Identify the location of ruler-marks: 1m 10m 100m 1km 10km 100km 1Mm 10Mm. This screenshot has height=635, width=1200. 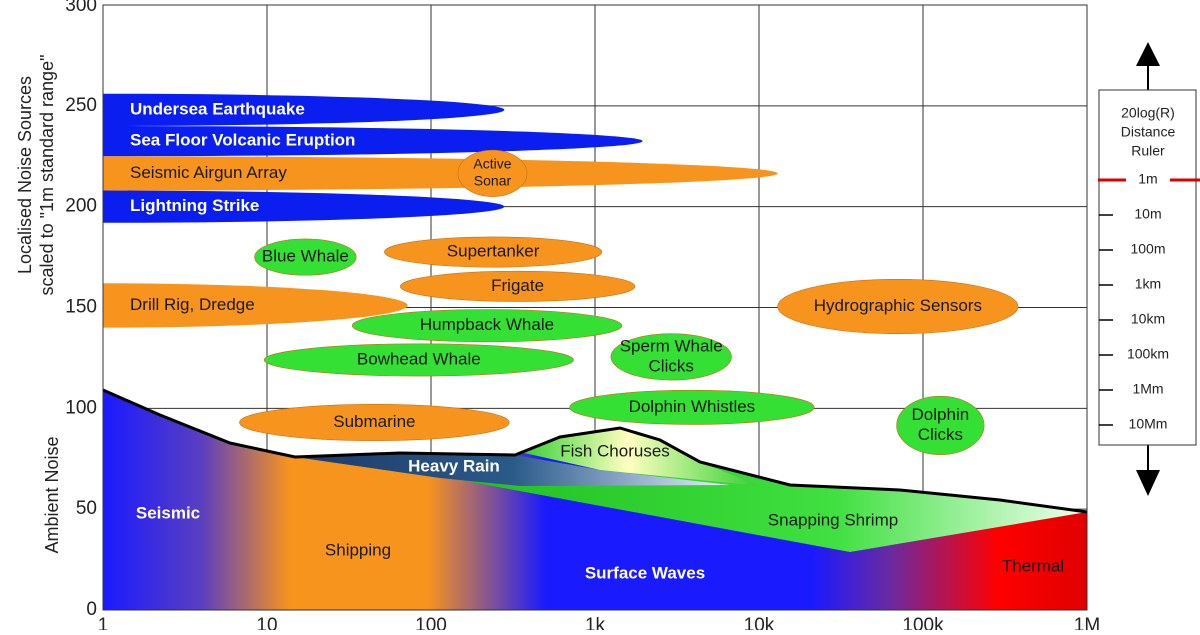
(1149, 301).